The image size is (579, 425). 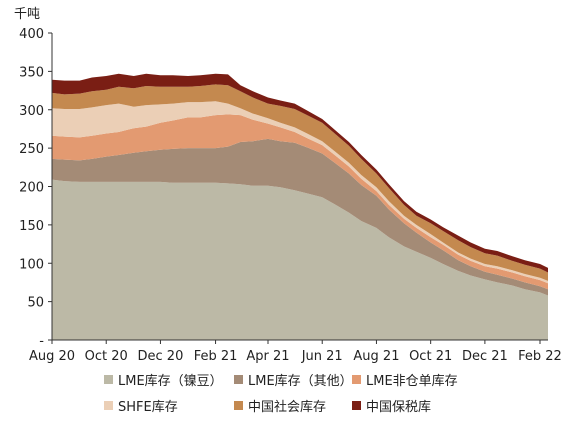 What do you see at coordinates (52, 356) in the screenshot?
I see `x-tick-label: Aug 20` at bounding box center [52, 356].